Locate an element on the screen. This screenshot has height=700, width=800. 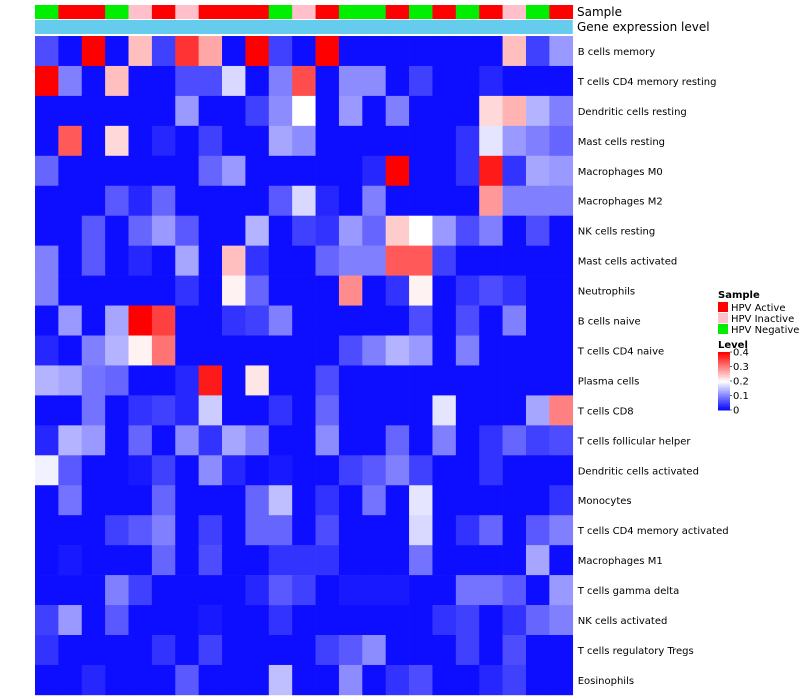
row-label-monocytes: Monocytes is located at coordinates (605, 501).